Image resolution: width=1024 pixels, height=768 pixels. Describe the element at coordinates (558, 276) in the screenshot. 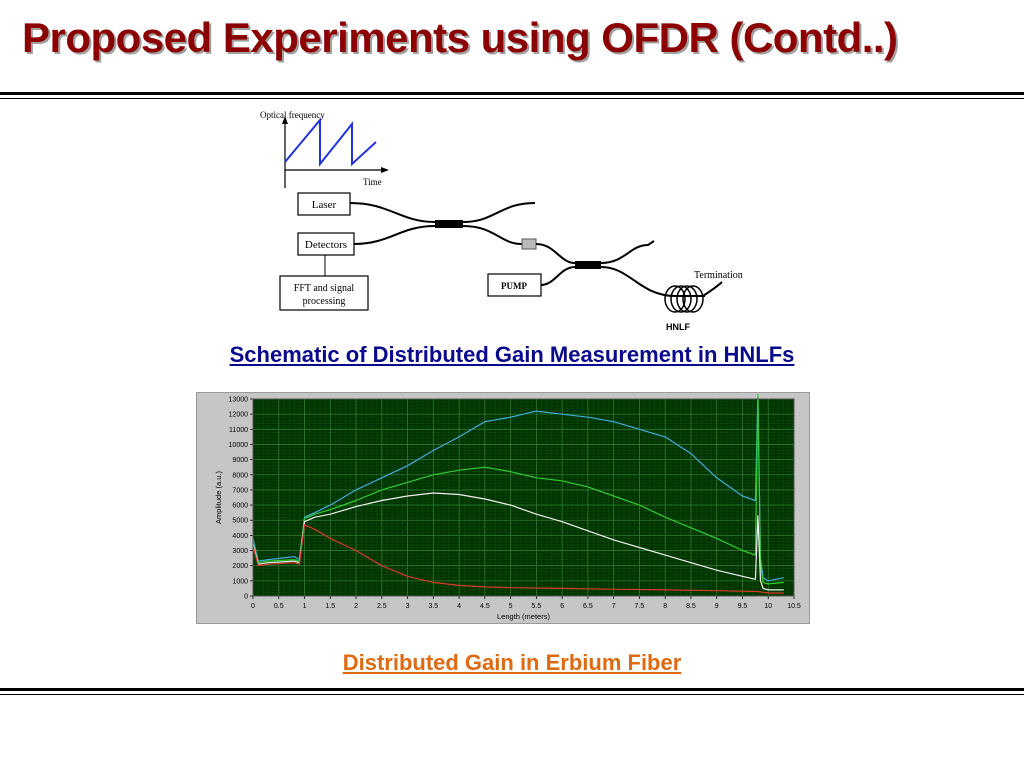

I see `fiber-pump-in` at that location.